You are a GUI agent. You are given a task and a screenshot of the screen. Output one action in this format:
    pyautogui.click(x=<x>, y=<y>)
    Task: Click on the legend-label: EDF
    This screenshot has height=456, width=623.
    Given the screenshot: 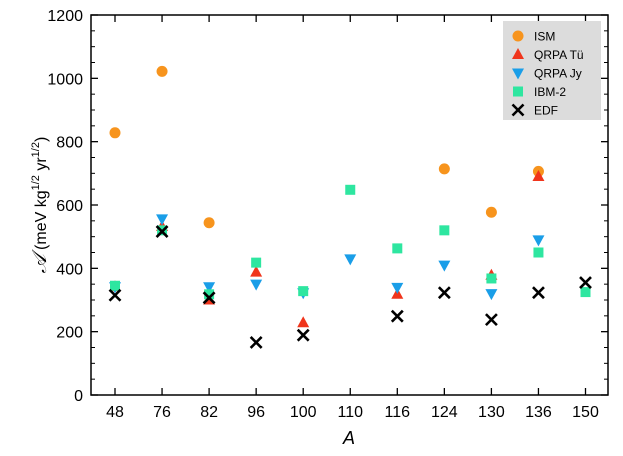 What is the action you would take?
    pyautogui.click(x=546, y=111)
    